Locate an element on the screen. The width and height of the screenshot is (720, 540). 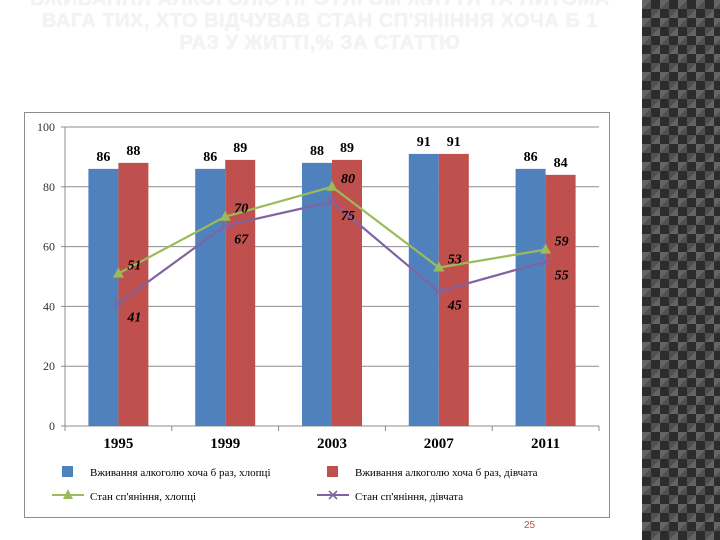
decorative-pattern-strip is located at coordinates (681, 270).